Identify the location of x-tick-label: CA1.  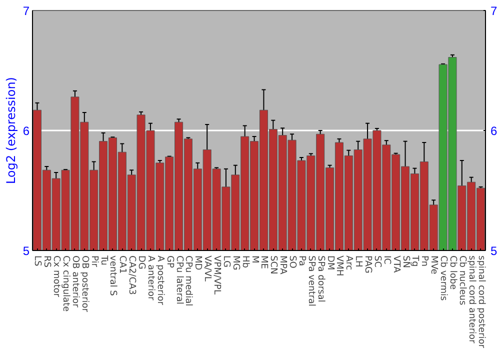
(122, 265).